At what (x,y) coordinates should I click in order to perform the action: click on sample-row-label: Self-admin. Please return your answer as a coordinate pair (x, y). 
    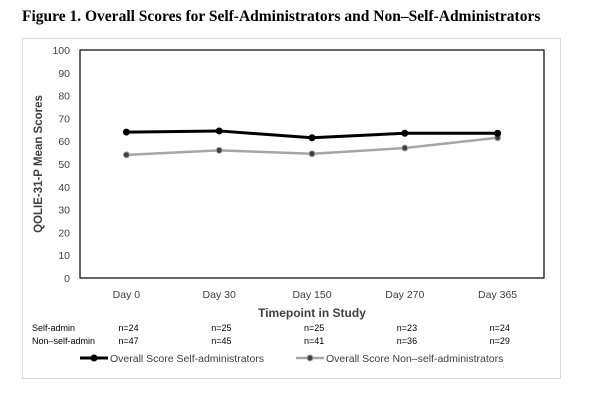
    Looking at the image, I should click on (53, 328).